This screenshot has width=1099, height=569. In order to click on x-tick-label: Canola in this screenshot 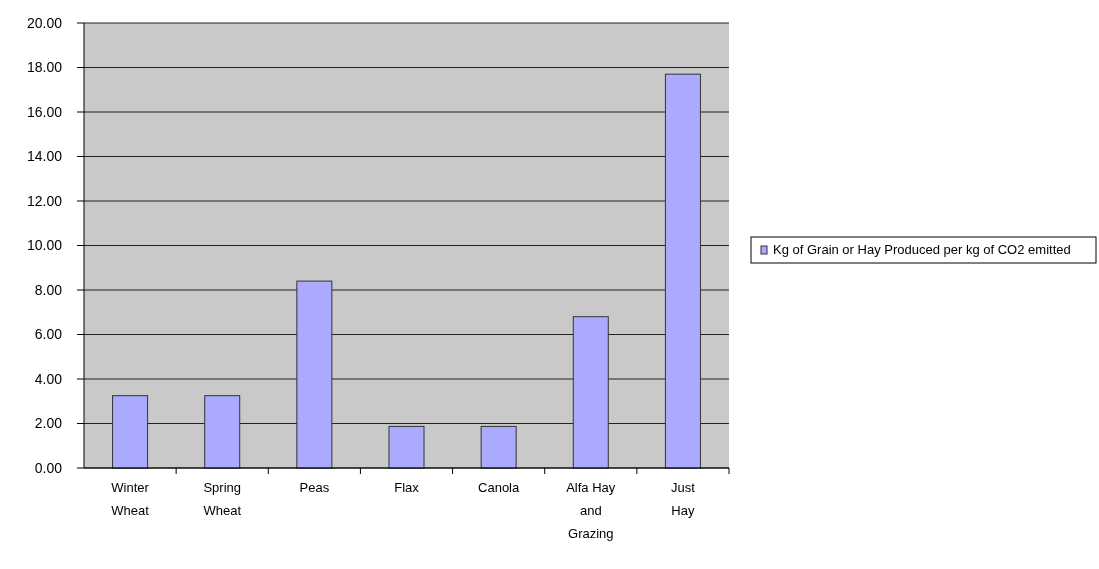, I will do `click(499, 487)`.